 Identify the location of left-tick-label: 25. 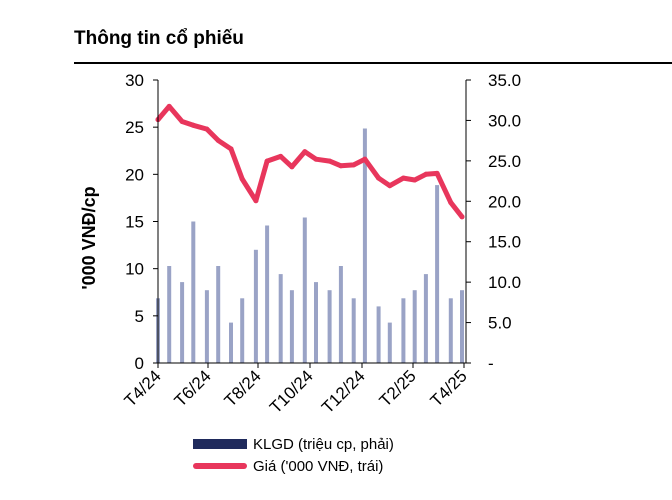
(134, 127).